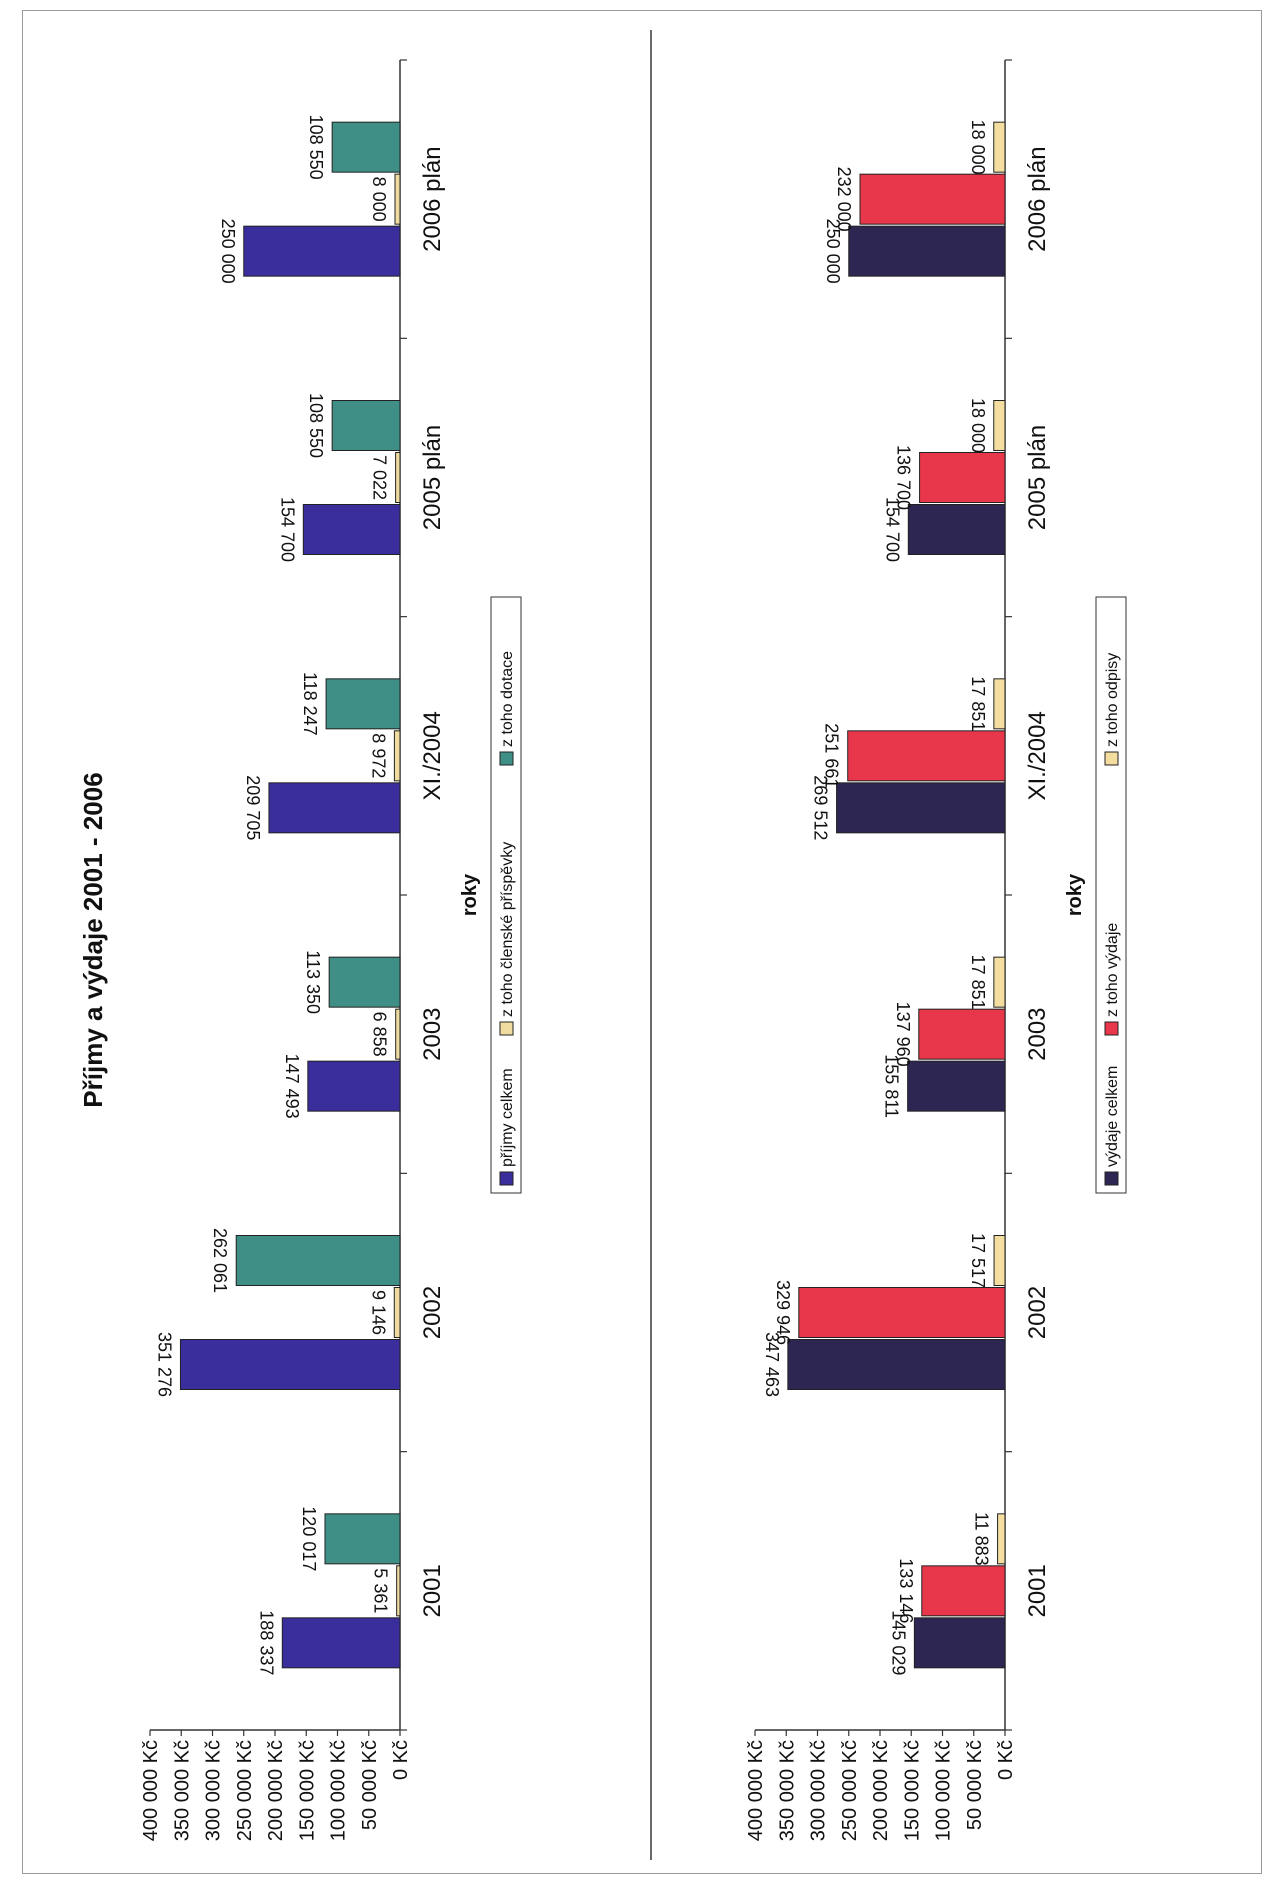 This screenshot has height=1880, width=1284. Describe the element at coordinates (1006, 1760) in the screenshot. I see `expense-y-tick-label: 0 Kč` at that location.